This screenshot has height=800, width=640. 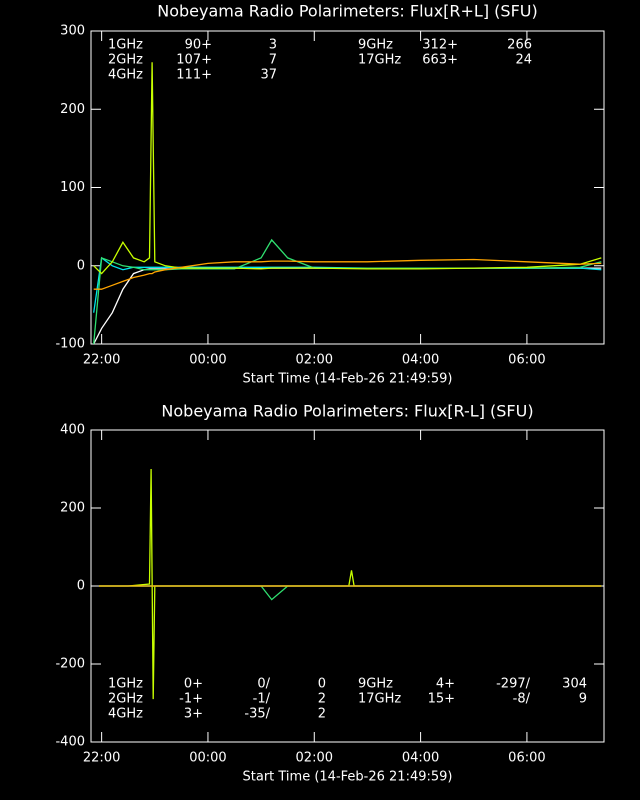 What do you see at coordinates (519, 45) in the screenshot?
I see `legend-value: 266` at bounding box center [519, 45].